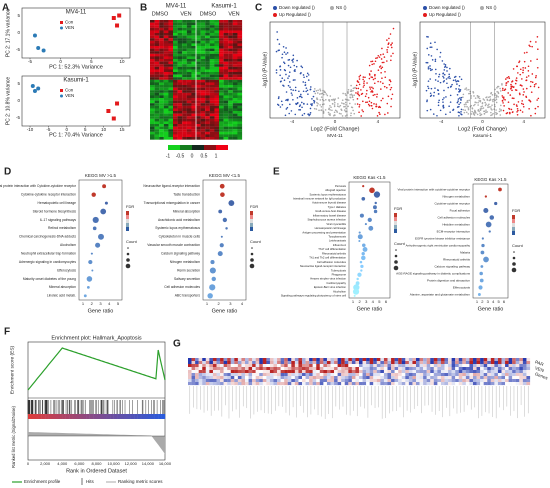  I want to click on pca-point, so click(34, 35).